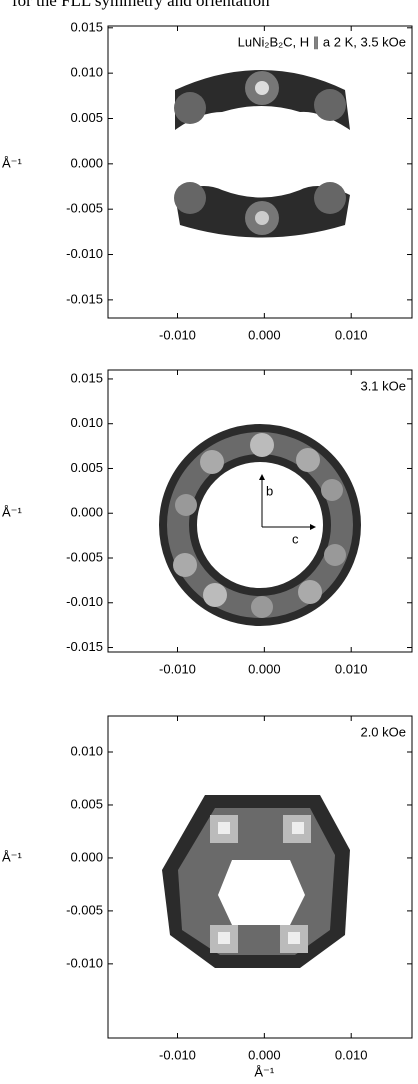  Describe the element at coordinates (383, 731) in the screenshot. I see `annotation: 2.0 kOe` at that location.